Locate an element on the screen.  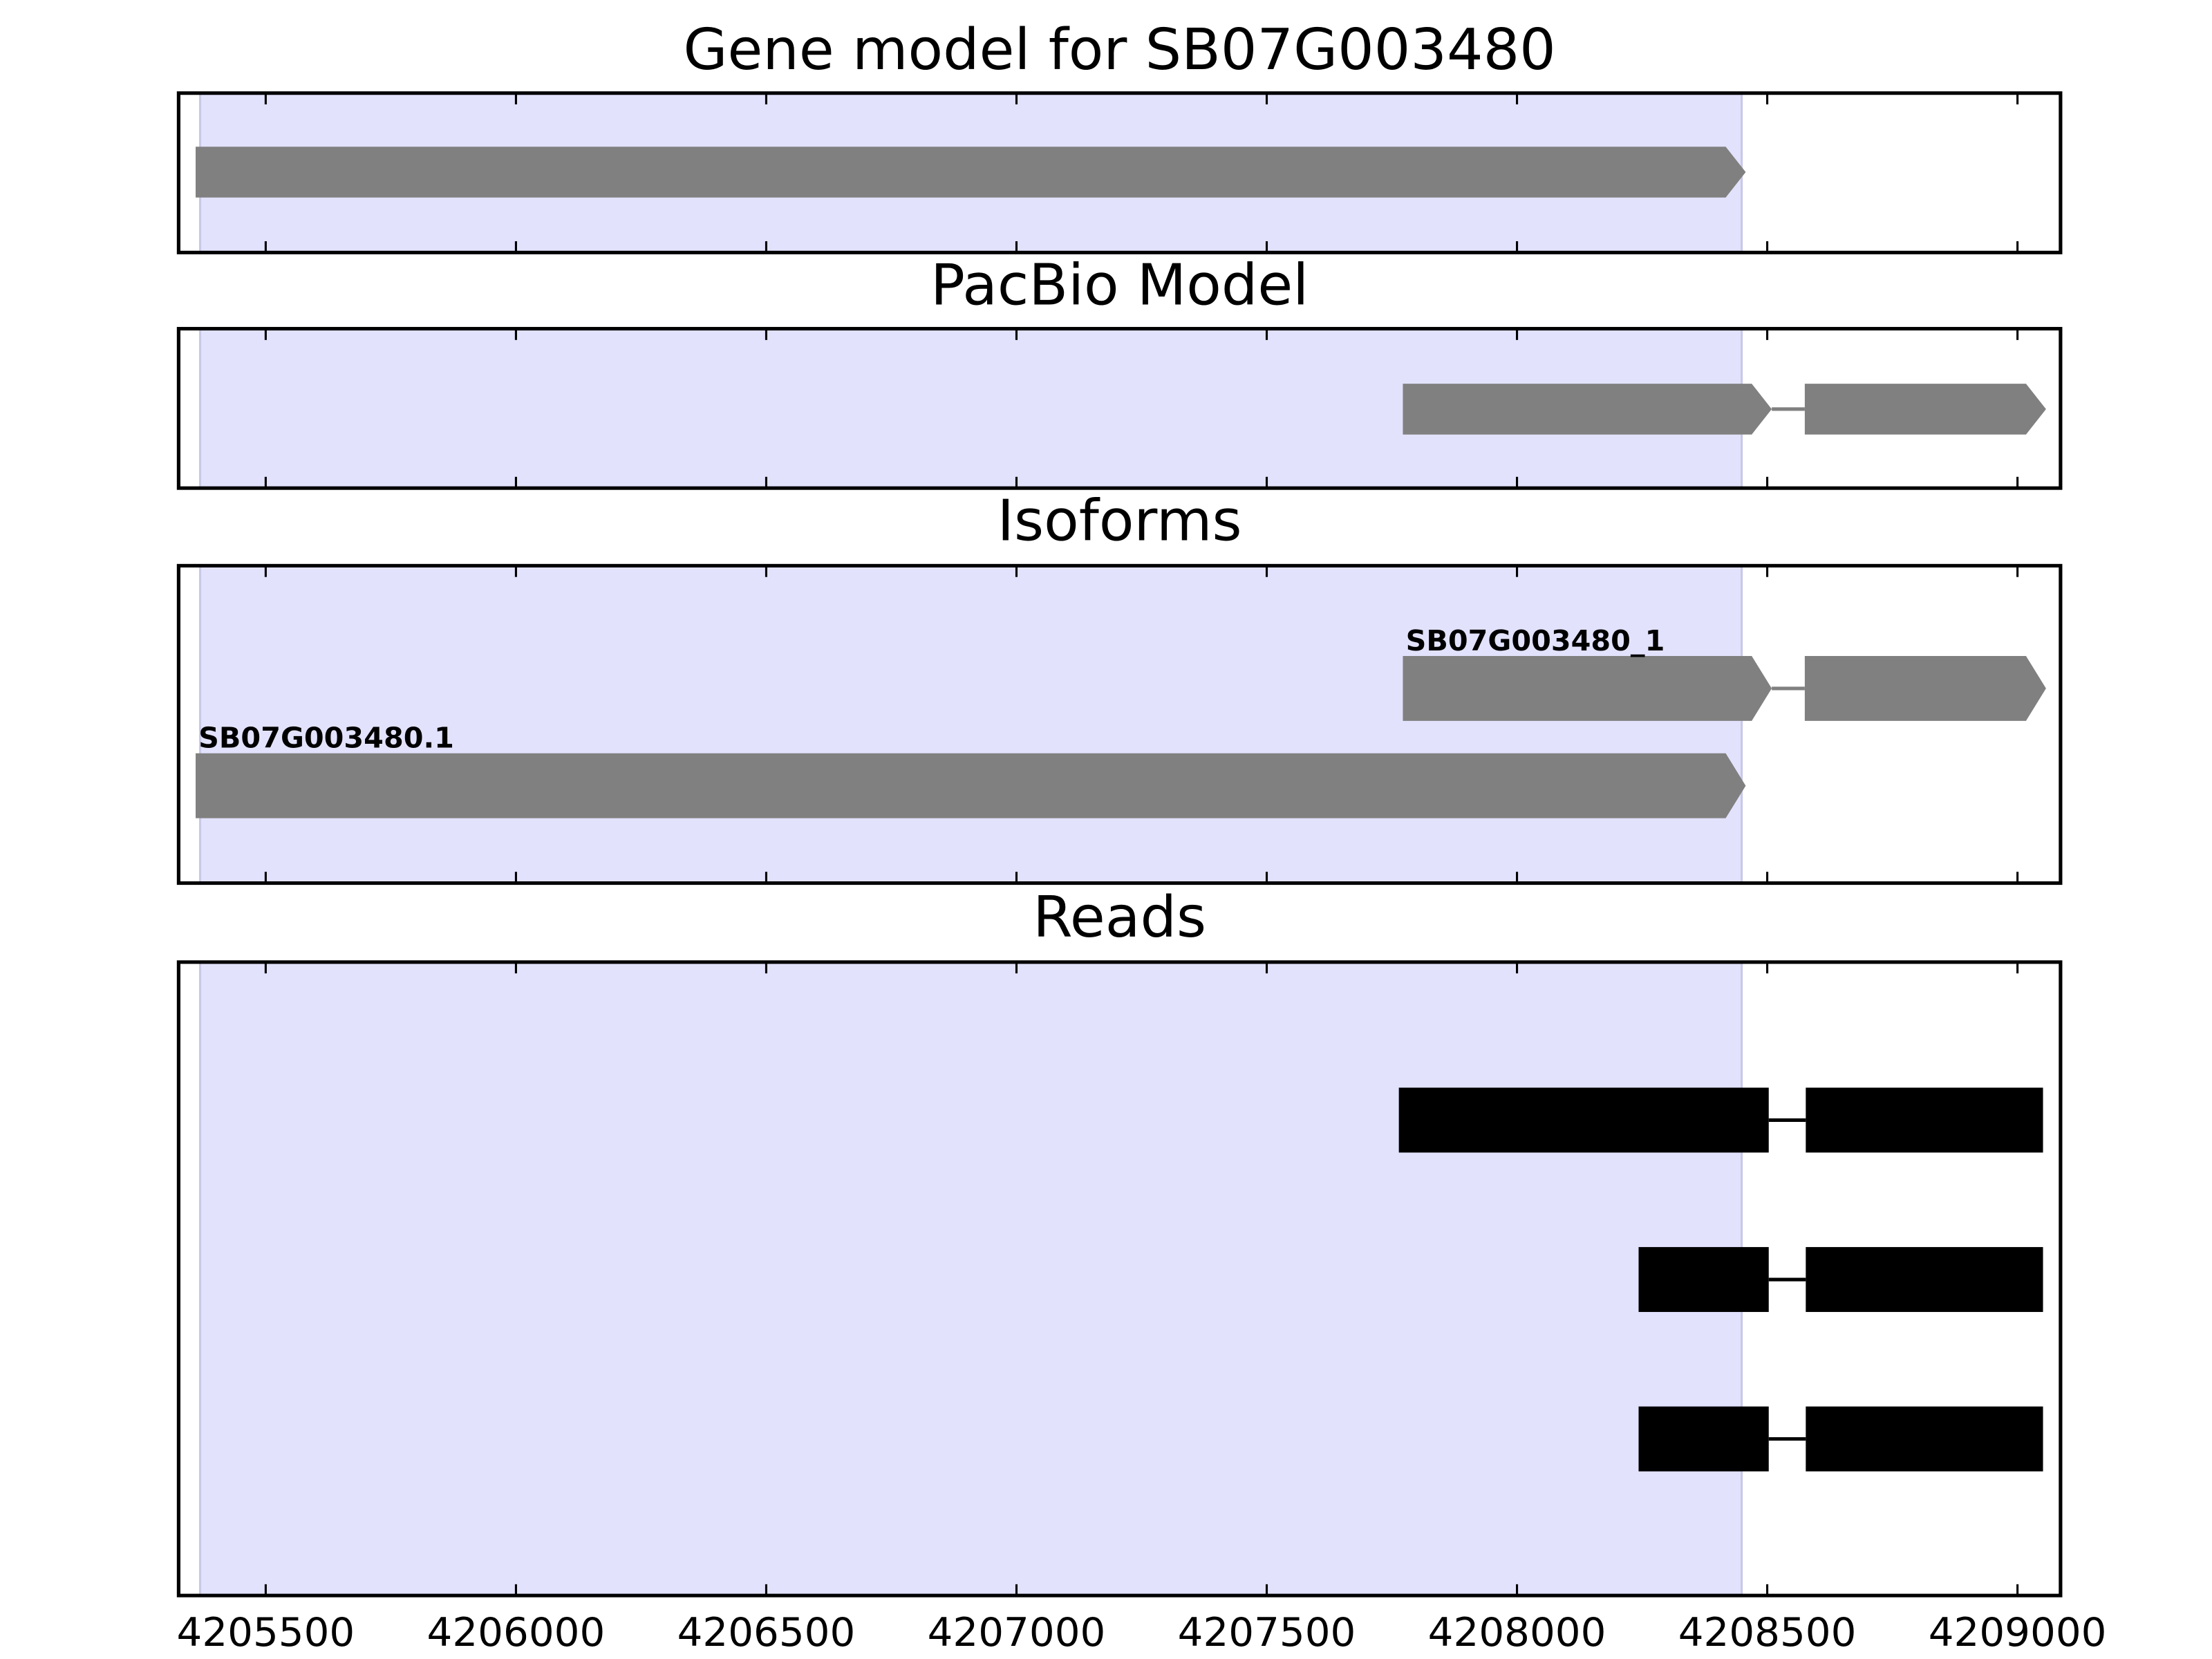
x-tick-label: 4205500 is located at coordinates (266, 1633).